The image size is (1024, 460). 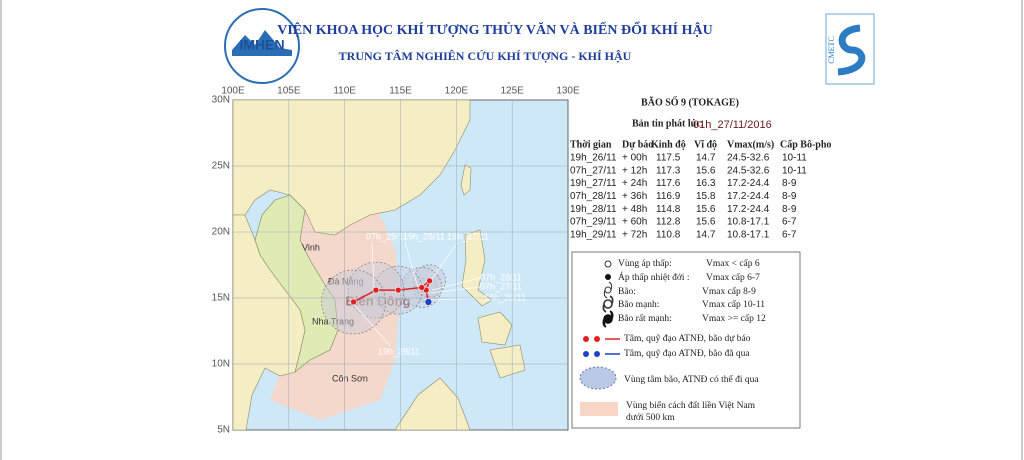 I want to click on table-cell: 112.8, so click(x=668, y=222).